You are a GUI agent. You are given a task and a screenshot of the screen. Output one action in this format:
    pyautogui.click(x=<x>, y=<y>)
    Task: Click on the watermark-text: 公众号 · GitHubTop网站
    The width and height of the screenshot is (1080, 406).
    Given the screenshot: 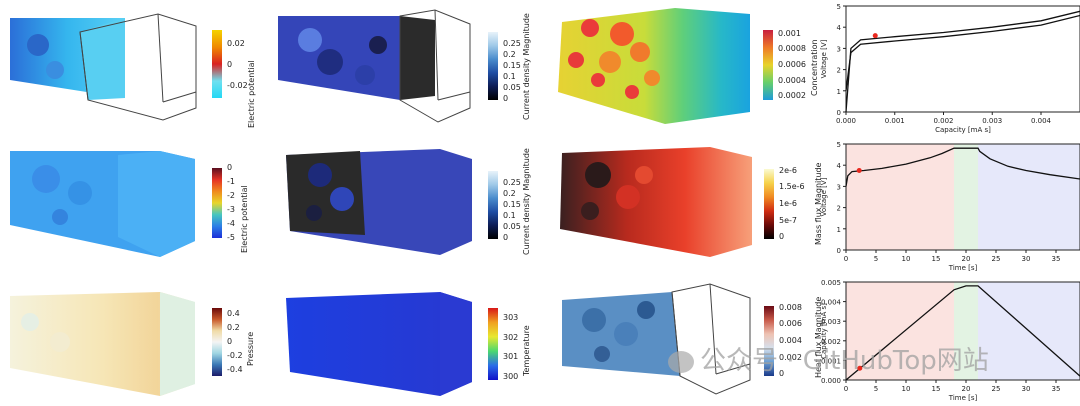 What is the action you would take?
    pyautogui.click(x=844, y=361)
    